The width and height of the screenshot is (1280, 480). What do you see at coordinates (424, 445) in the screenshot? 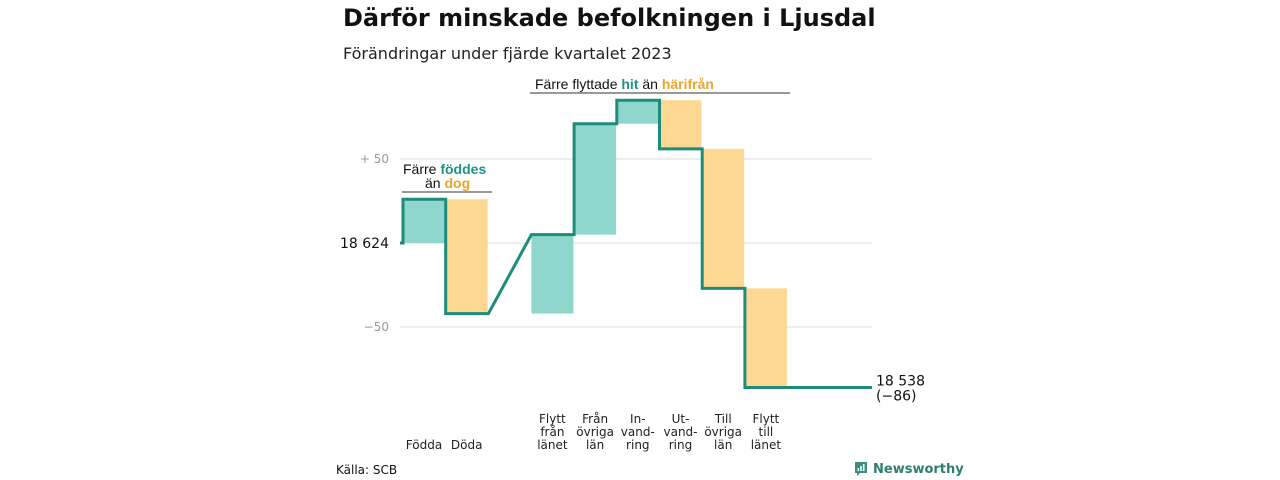
I see `category-label: Födda` at bounding box center [424, 445].